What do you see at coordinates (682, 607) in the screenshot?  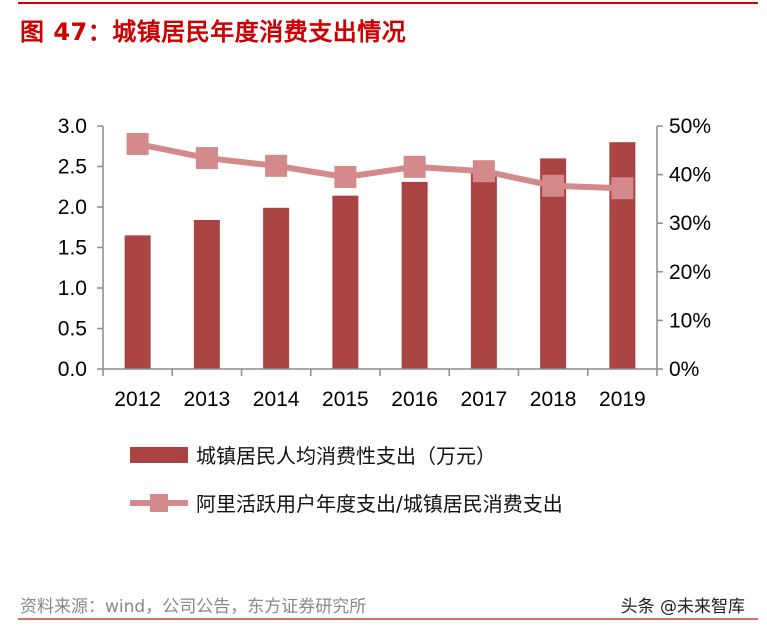 I see `watermark: 头条 @未来智库` at bounding box center [682, 607].